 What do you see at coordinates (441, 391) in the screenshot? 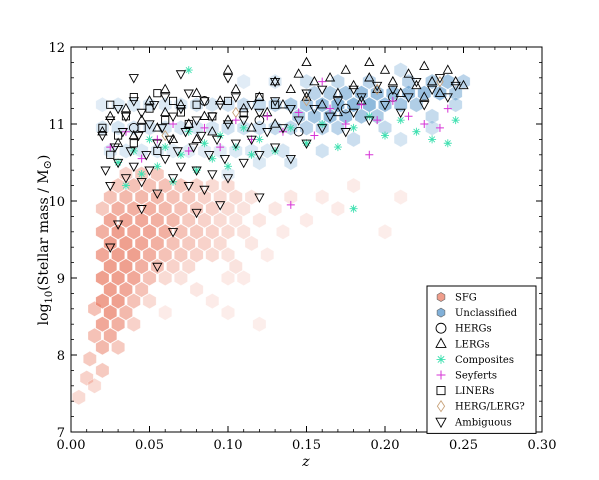
I see `legend-marker-liners` at bounding box center [441, 391].